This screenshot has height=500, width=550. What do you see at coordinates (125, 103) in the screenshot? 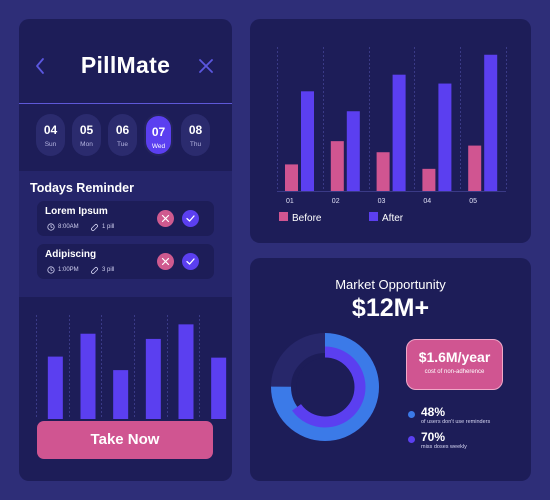
I see `header-divider` at bounding box center [125, 103].